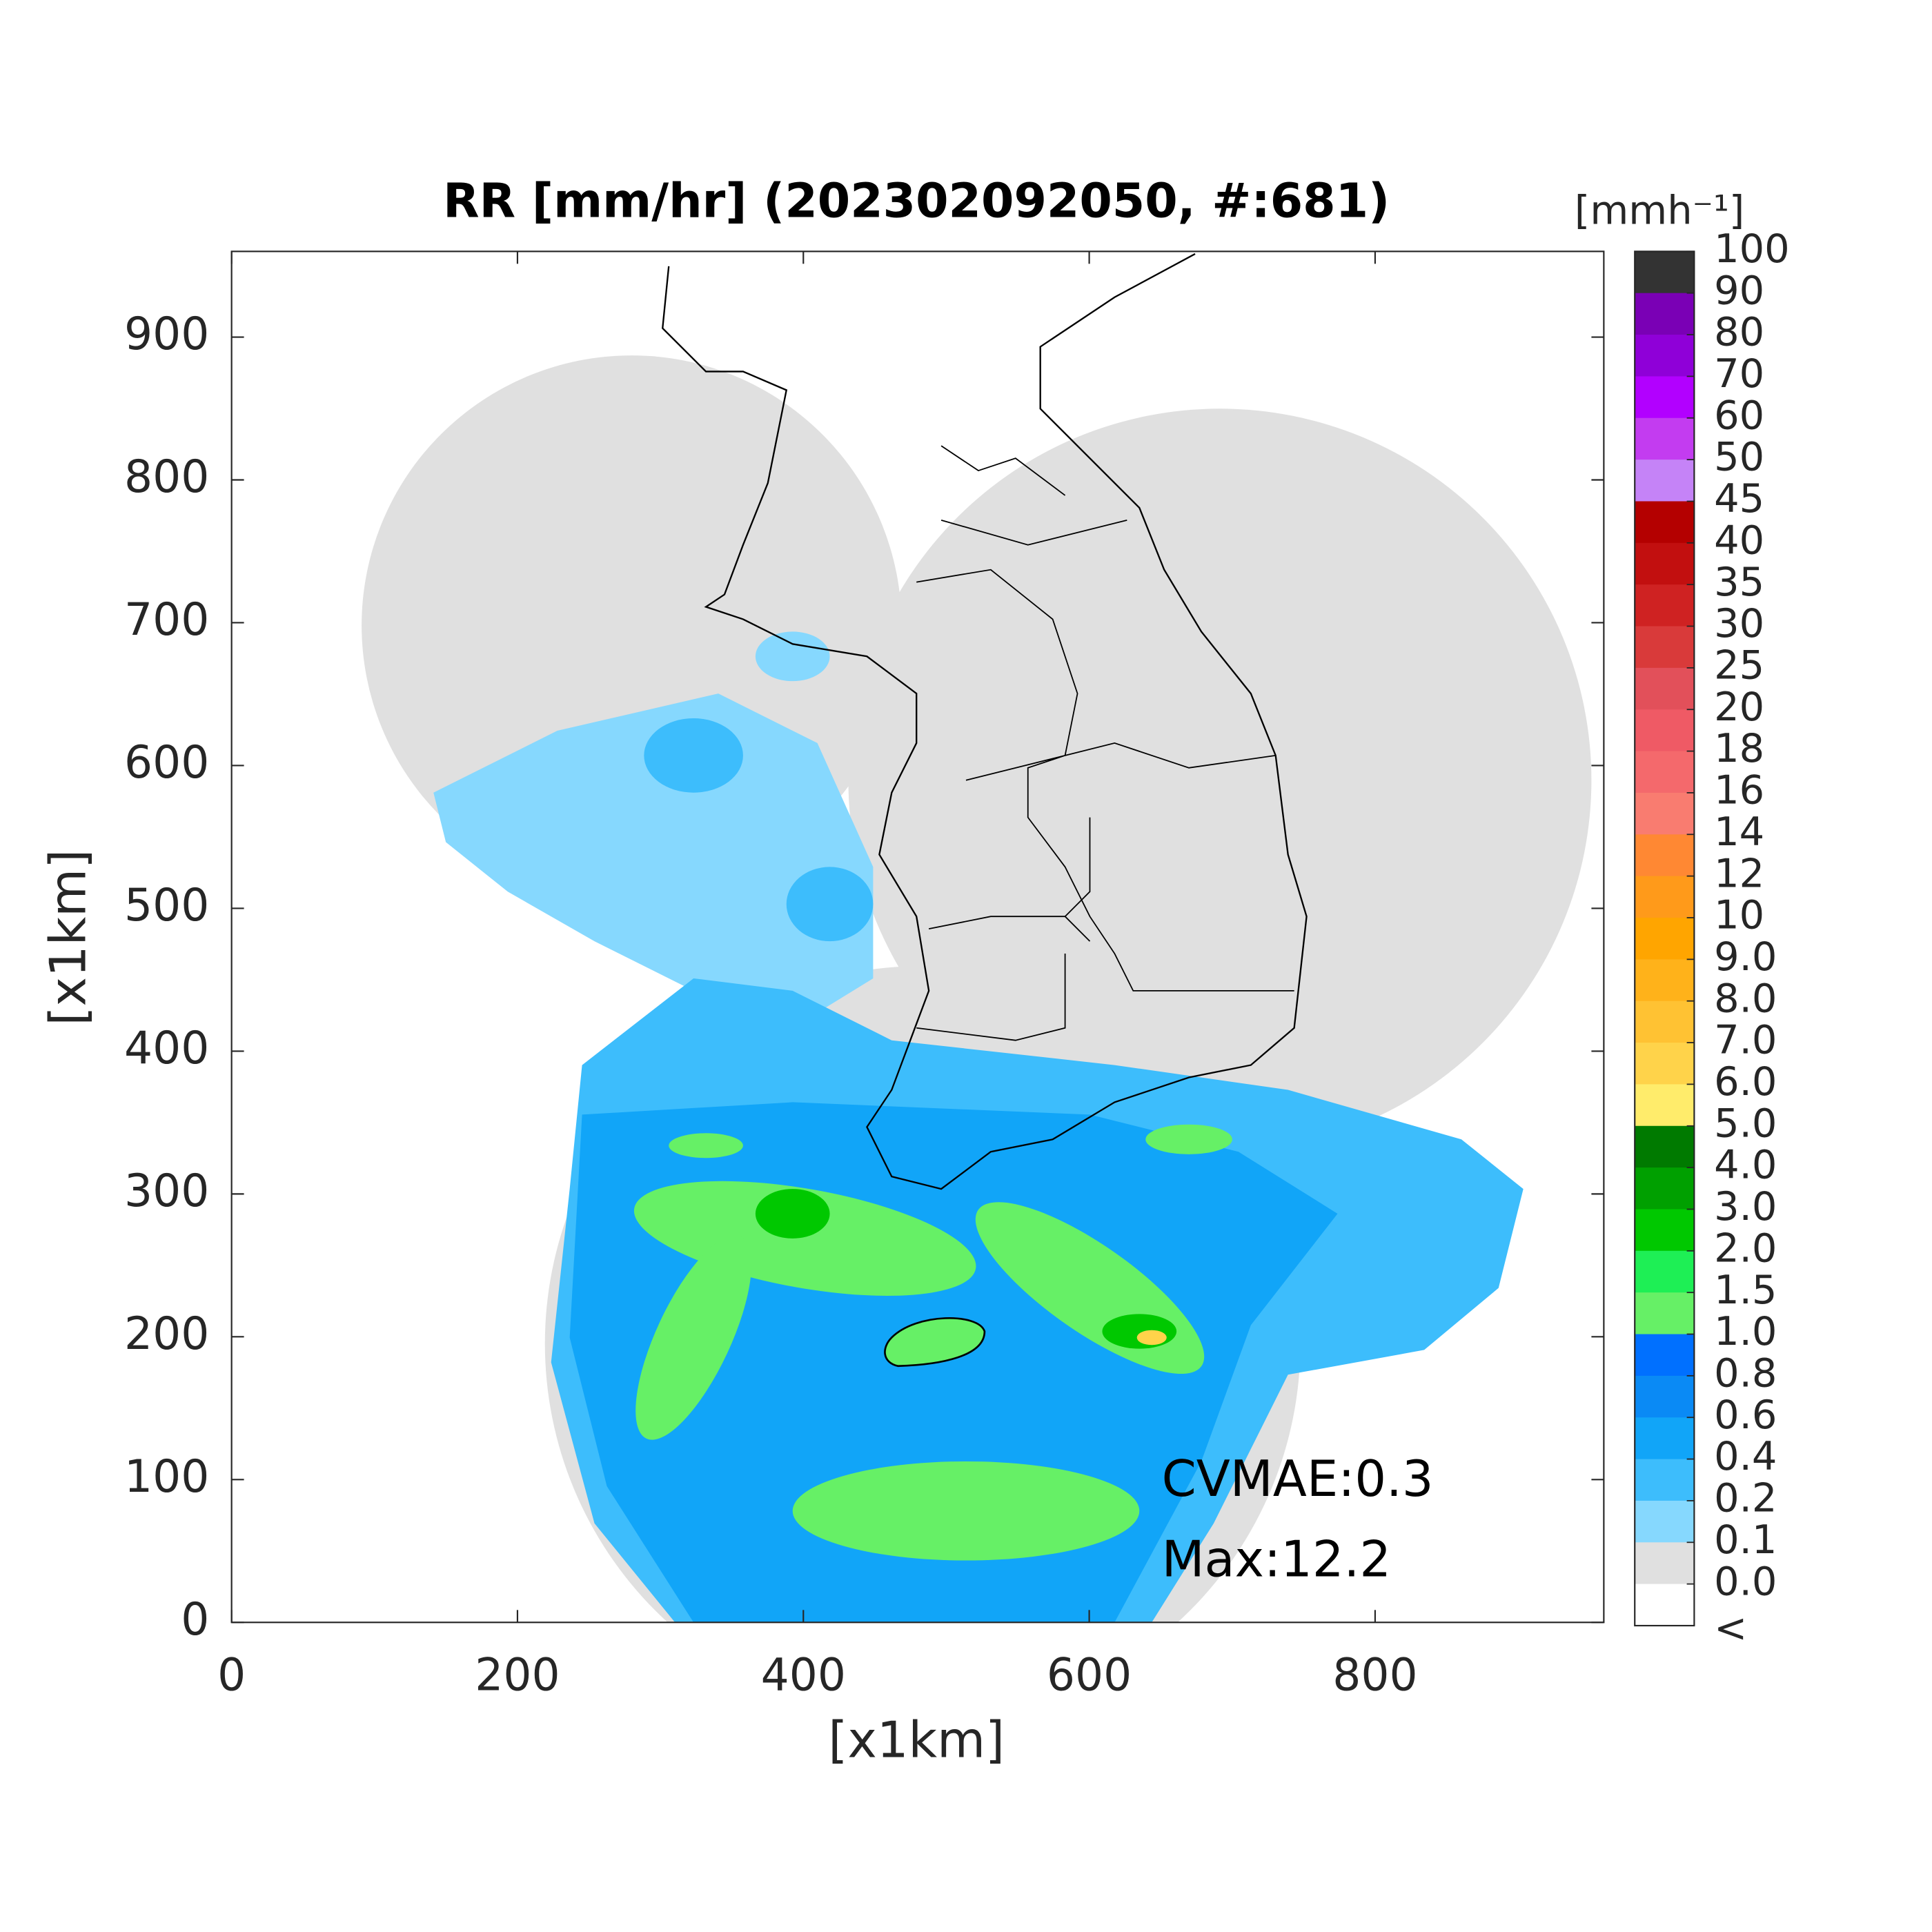 The image size is (1932, 1932). Describe the element at coordinates (166, 763) in the screenshot. I see `y-tick-label: 600` at that location.